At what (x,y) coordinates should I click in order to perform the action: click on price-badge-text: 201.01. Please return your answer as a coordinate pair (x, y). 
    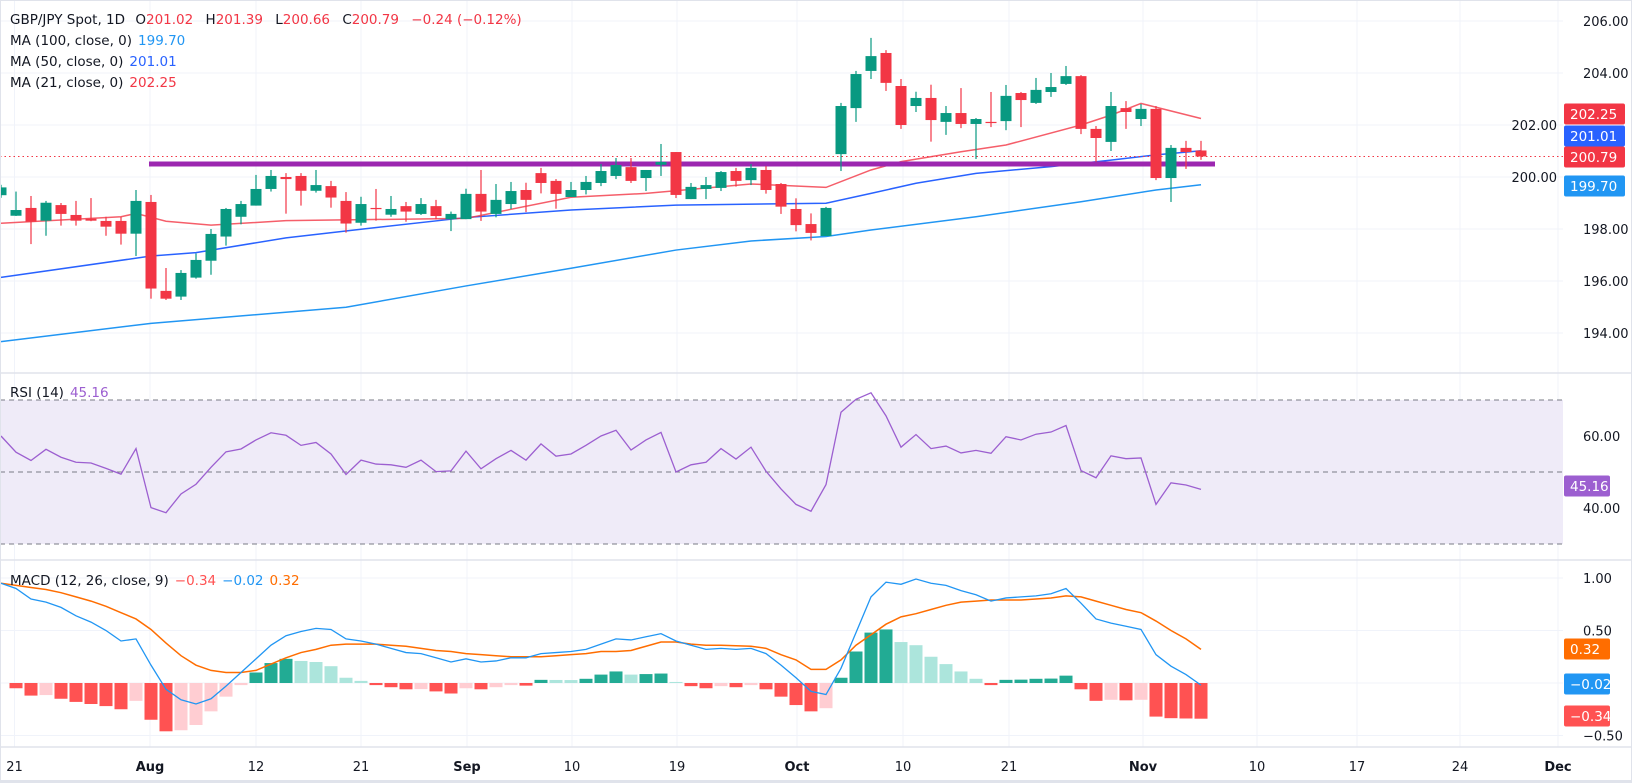
    Looking at the image, I should click on (1593, 137).